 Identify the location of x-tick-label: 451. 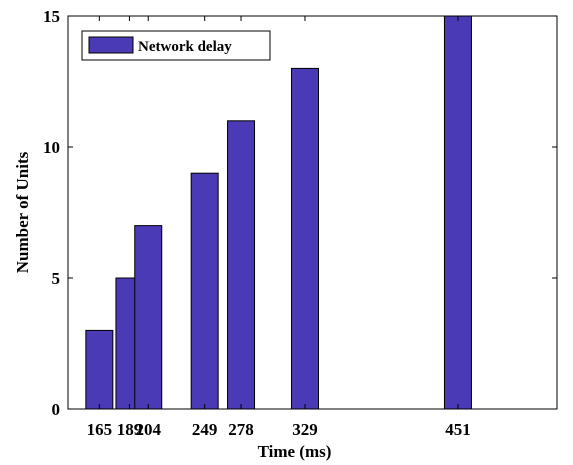
(458, 429).